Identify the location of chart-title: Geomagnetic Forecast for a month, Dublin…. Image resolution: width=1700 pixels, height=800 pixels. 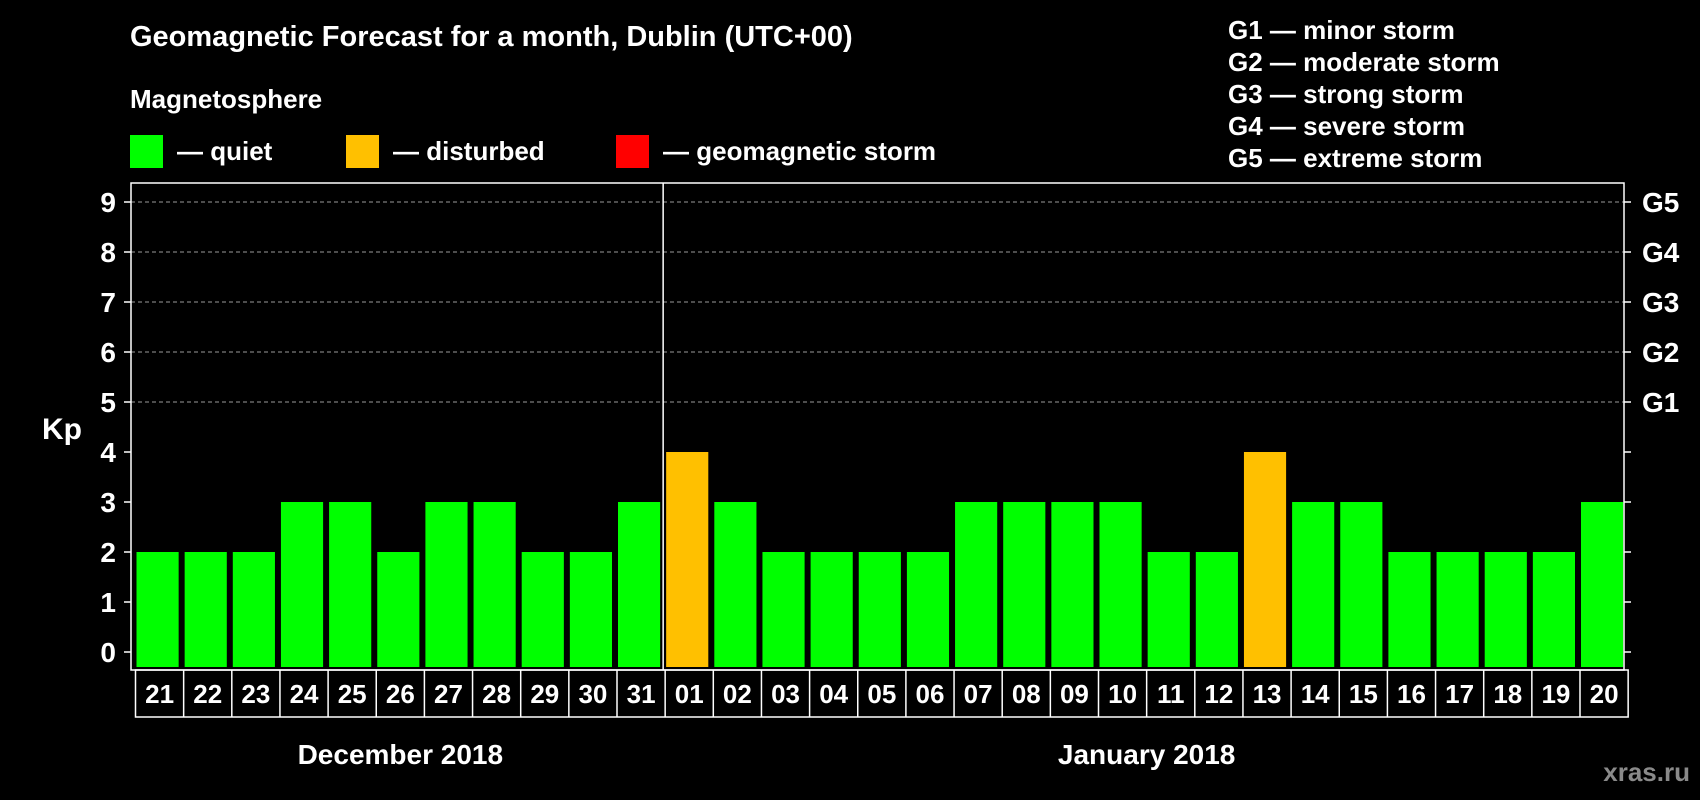
(491, 37).